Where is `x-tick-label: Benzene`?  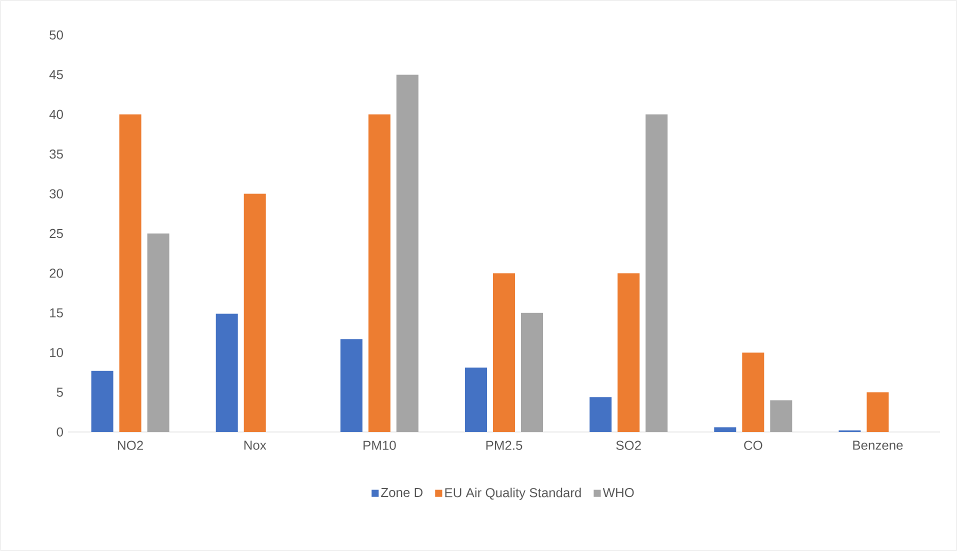
x-tick-label: Benzene is located at coordinates (878, 445).